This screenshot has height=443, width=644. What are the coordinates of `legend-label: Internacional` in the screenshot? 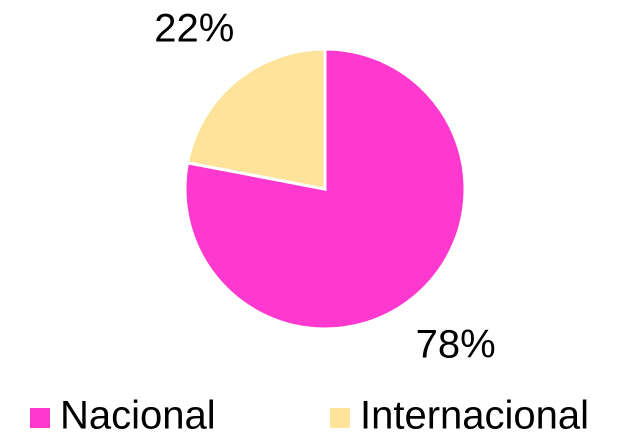 It's located at (474, 416).